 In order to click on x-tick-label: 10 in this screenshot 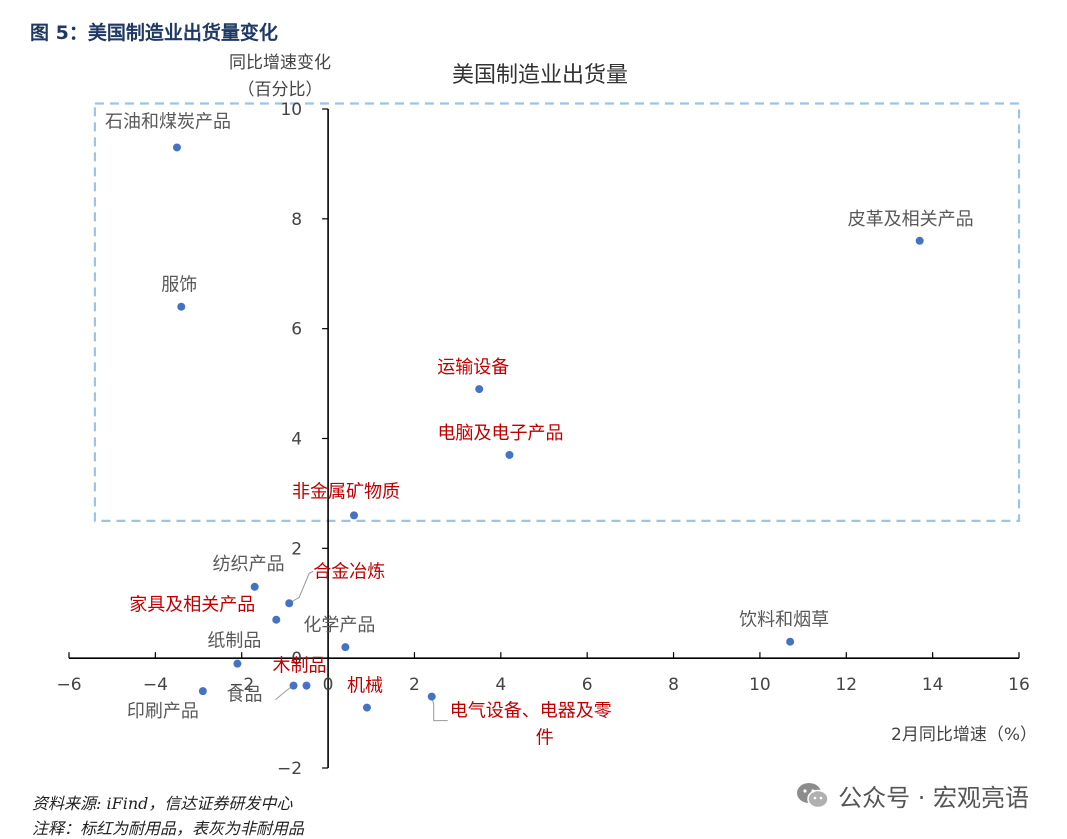, I will do `click(760, 685)`.